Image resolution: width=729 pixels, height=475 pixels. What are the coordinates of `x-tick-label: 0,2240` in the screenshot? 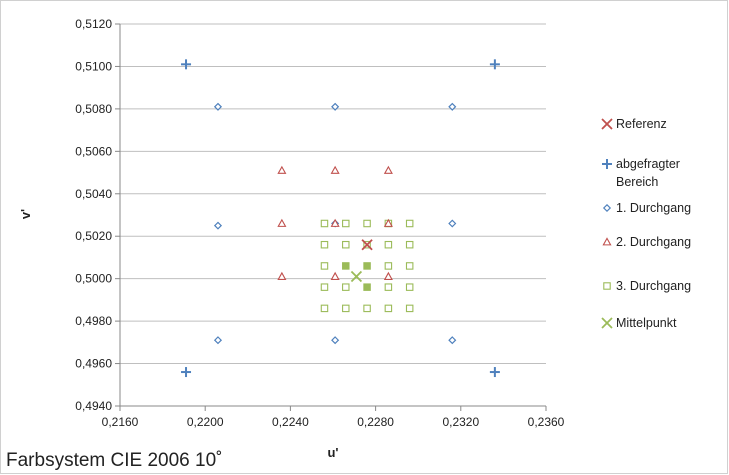 It's located at (290, 422).